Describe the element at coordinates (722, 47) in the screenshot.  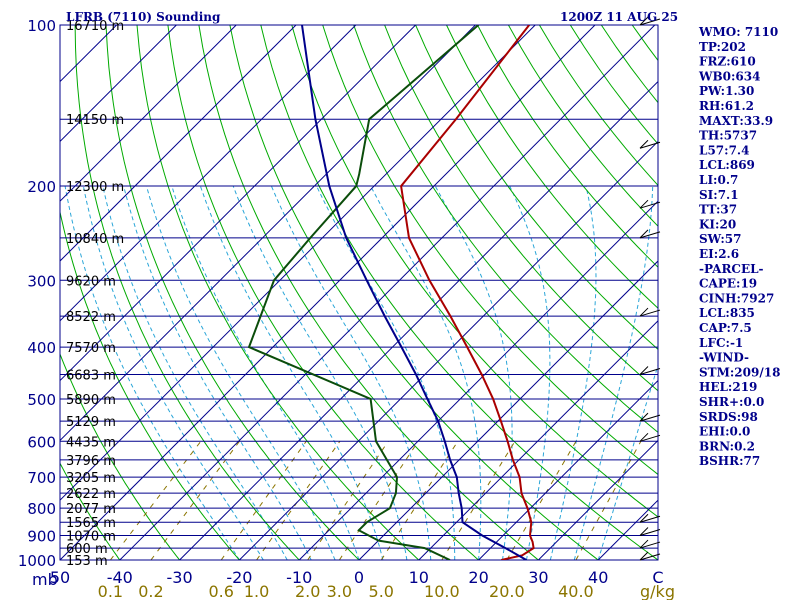
I see `sounding-index-entry: TP:202` at that location.